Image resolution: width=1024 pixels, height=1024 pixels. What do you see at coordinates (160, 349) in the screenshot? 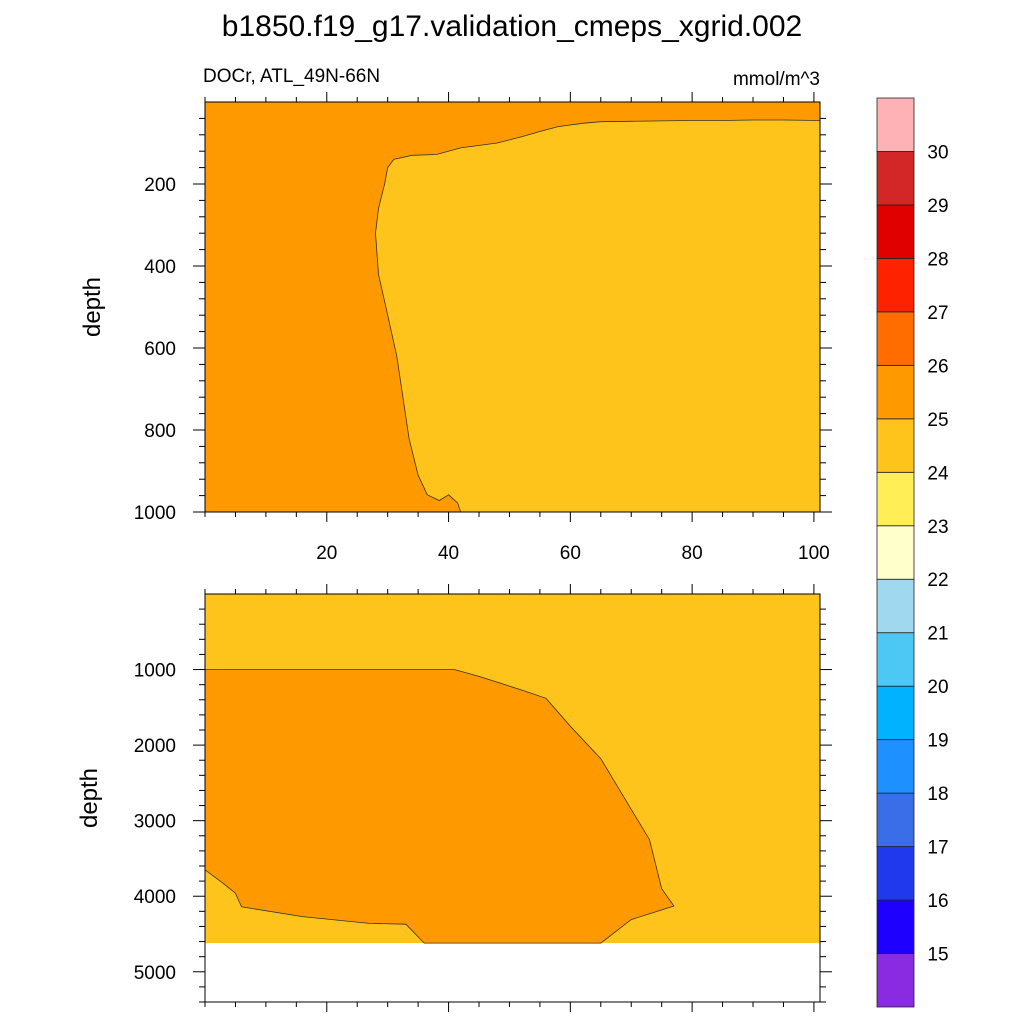
I see `y-tick-label: 600` at bounding box center [160, 349].